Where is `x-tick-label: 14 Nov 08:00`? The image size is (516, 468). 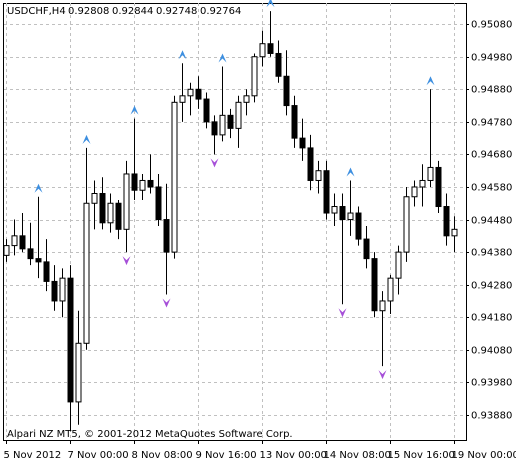
x-tick-label: 14 Nov 08:00 is located at coordinates (357, 455).